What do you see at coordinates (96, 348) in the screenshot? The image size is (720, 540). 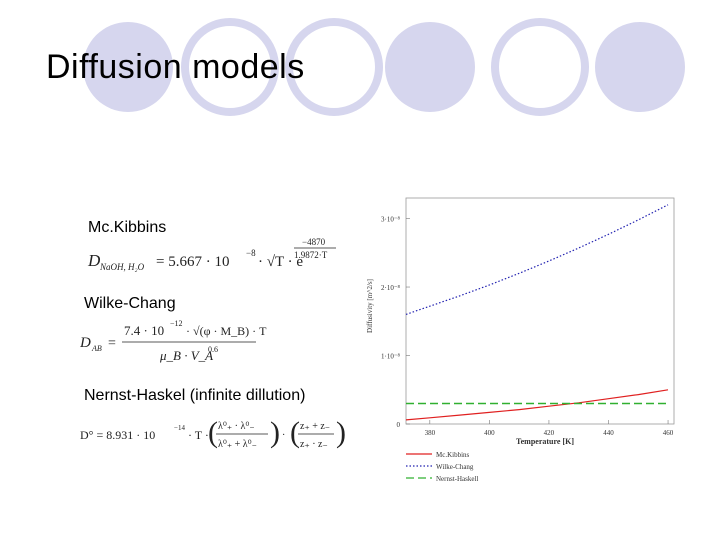 I see `wc-lhs-sub: AB` at bounding box center [96, 348].